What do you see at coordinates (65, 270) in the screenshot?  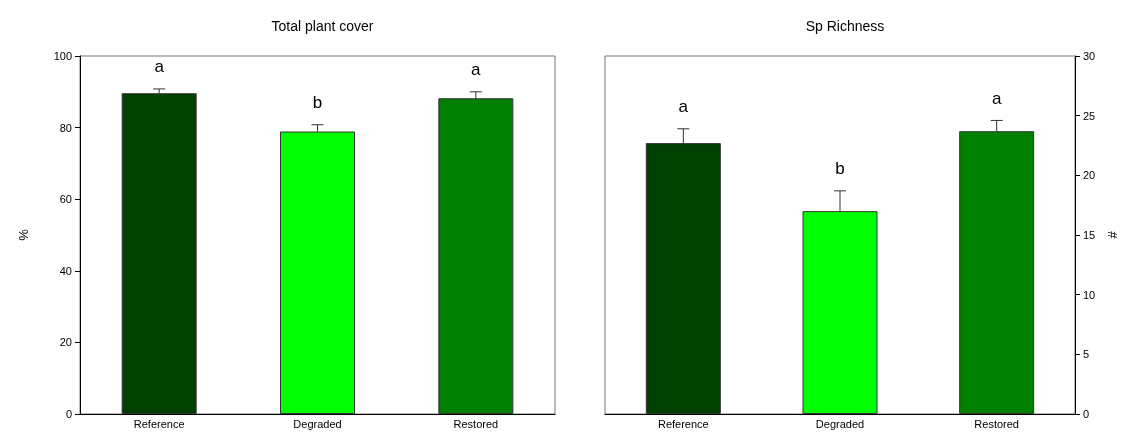 I see `y-tick-label: 40` at bounding box center [65, 270].